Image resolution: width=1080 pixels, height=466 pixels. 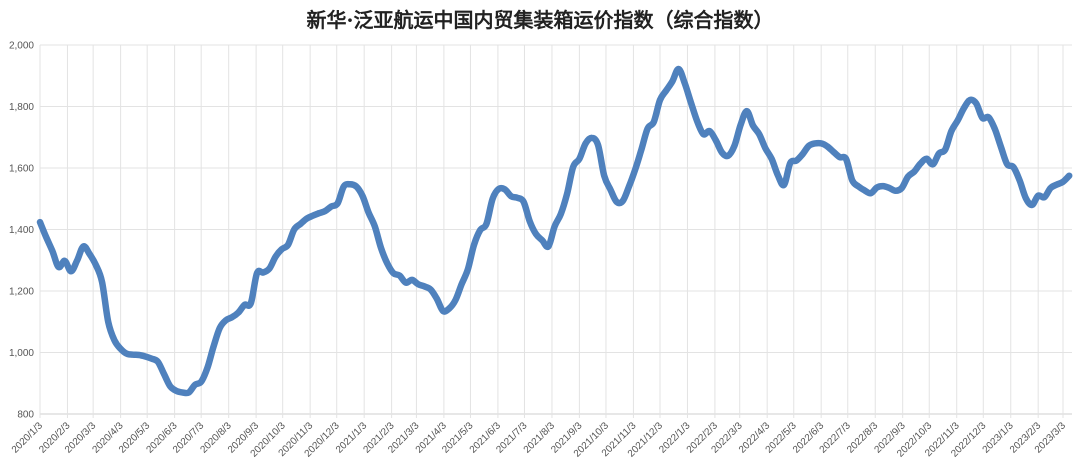 I want to click on y-tick-label: 2,000, so click(x=21, y=46).